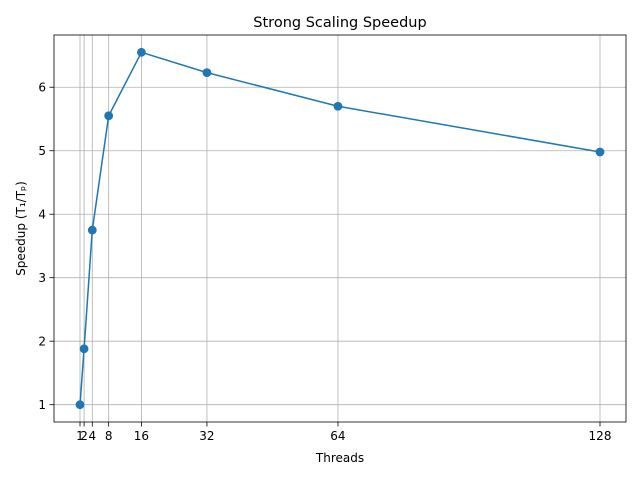 This screenshot has width=640, height=480. Describe the element at coordinates (42, 342) in the screenshot. I see `y-tick-label: 2` at that location.